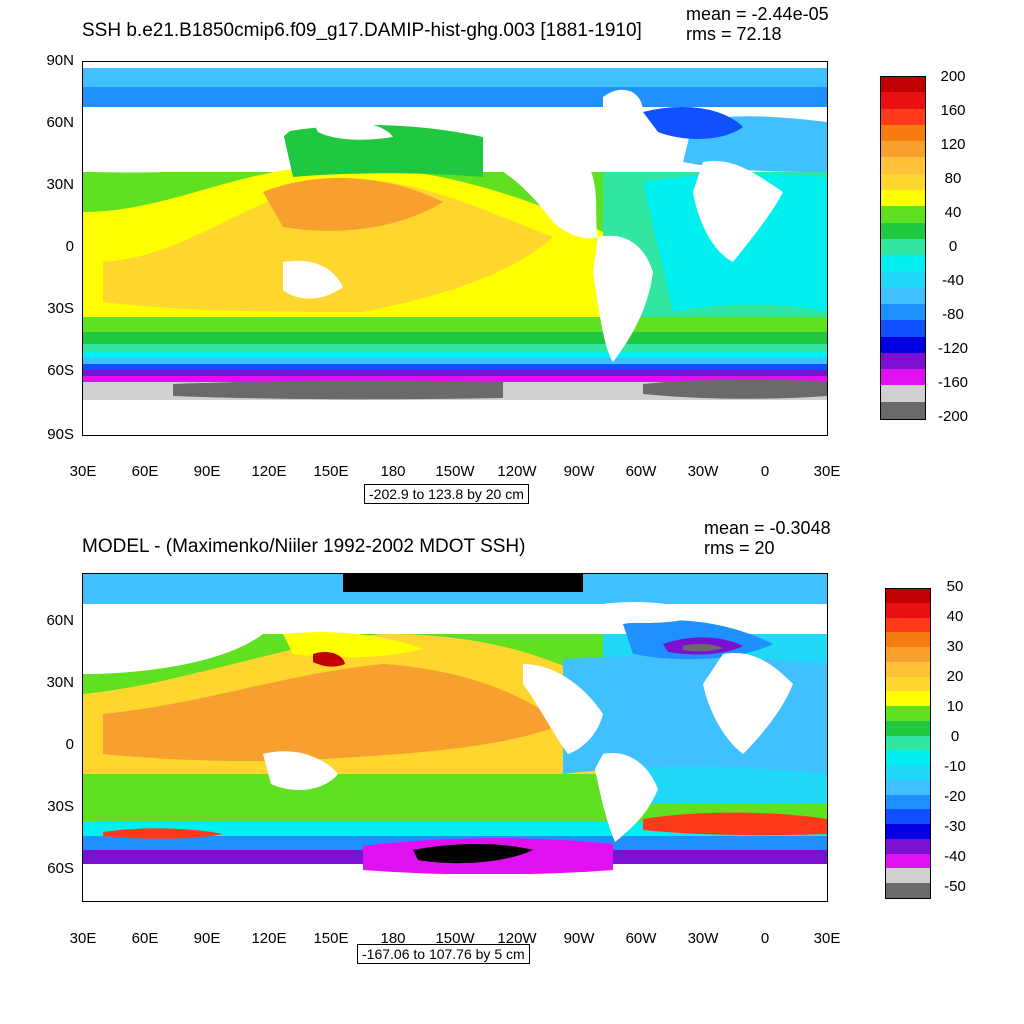 Image resolution: width=1024 pixels, height=1024 pixels. Describe the element at coordinates (955, 706) in the screenshot. I see `bottom-cb-label: 10` at that location.